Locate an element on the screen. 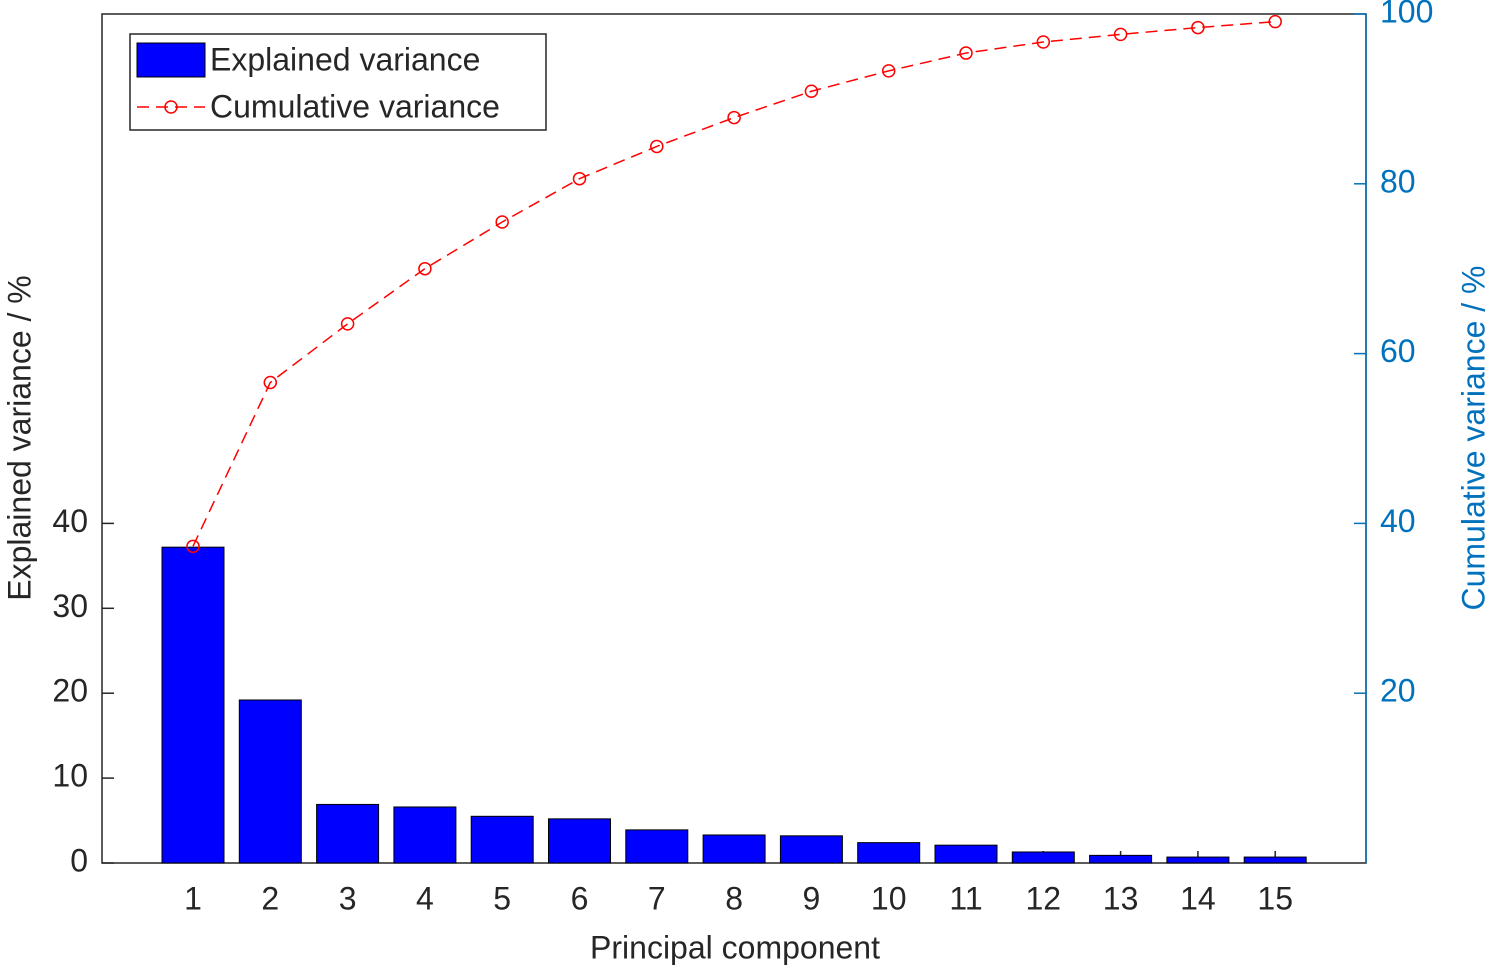 This screenshot has width=1493, height=979. x-tick-label: 14 is located at coordinates (1198, 898).